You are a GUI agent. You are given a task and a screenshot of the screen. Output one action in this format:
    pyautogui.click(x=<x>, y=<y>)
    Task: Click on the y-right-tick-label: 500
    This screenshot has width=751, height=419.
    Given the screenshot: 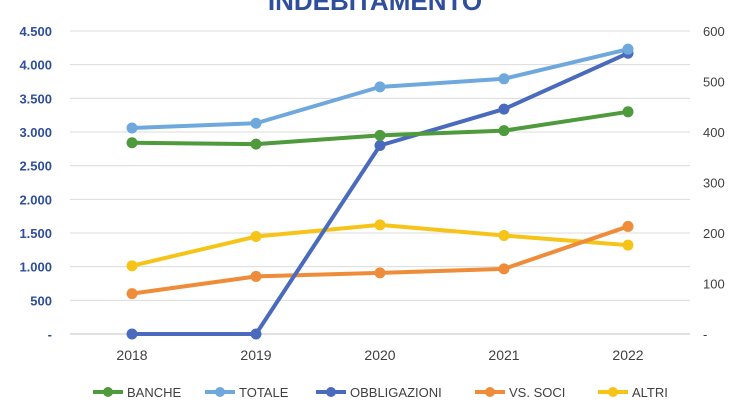 What is the action you would take?
    pyautogui.click(x=714, y=82)
    